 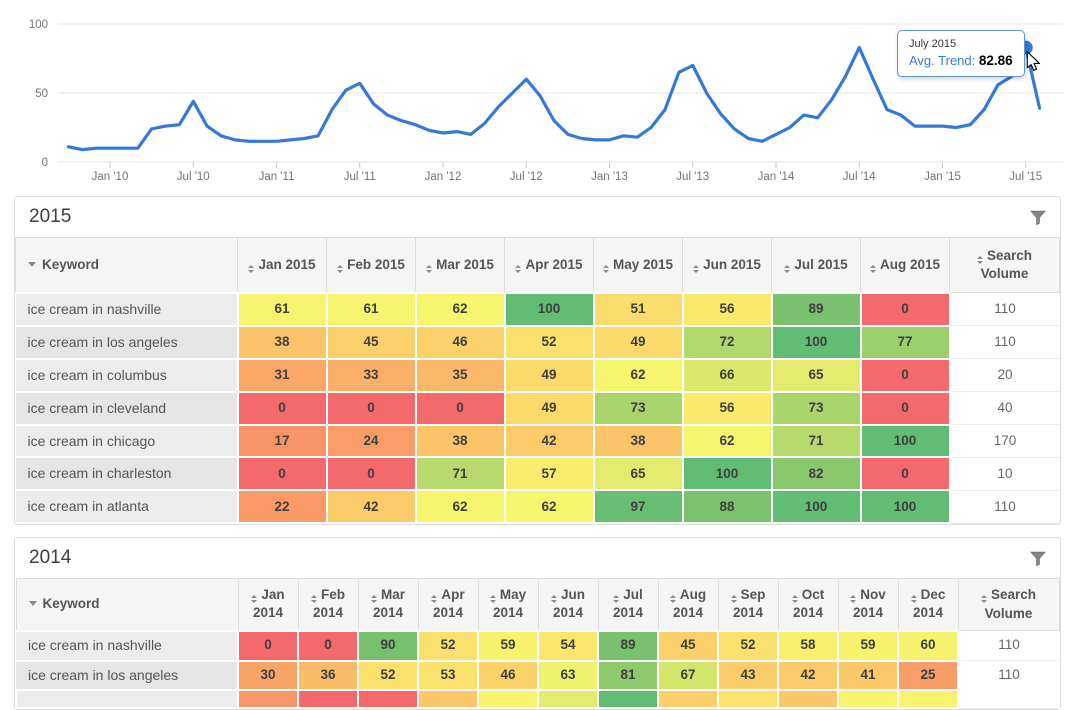 I want to click on keyword-cell: ice cream in nashville, so click(x=127, y=309).